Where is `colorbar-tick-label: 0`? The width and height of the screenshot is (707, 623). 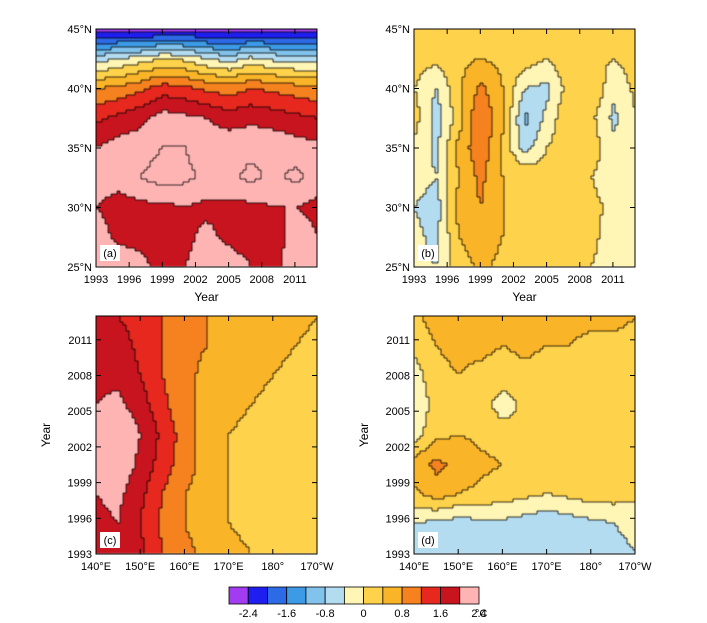 colorbar-tick-label: 0 is located at coordinates (364, 614).